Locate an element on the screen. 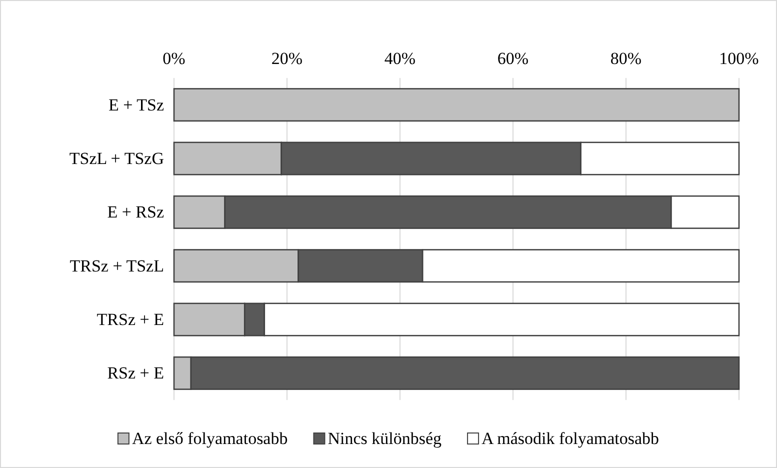 The height and width of the screenshot is (468, 777). y-tick-label: E + TSz is located at coordinates (136, 104).